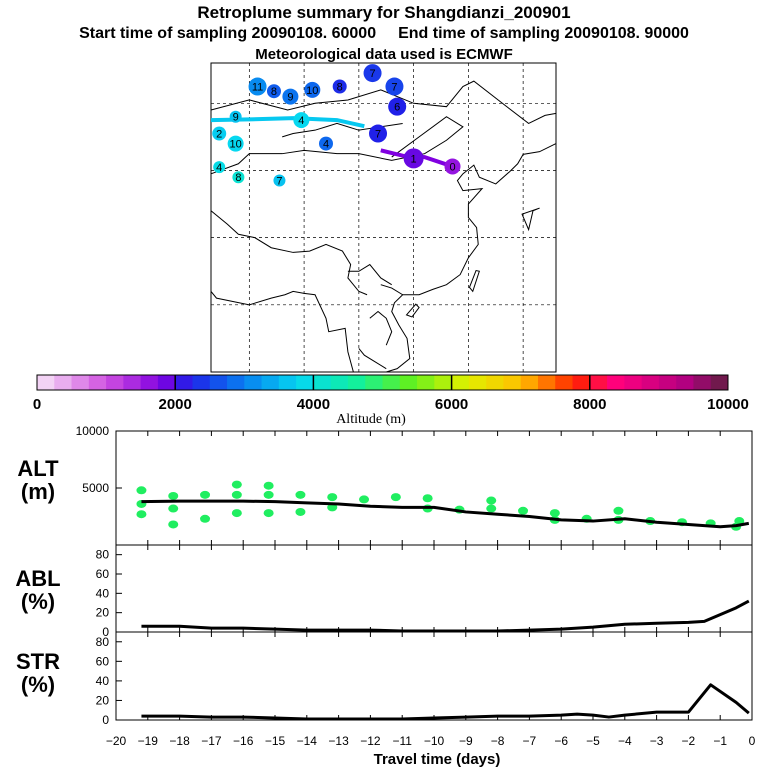  I want to click on plume-cluster-label: 0, so click(452, 167).